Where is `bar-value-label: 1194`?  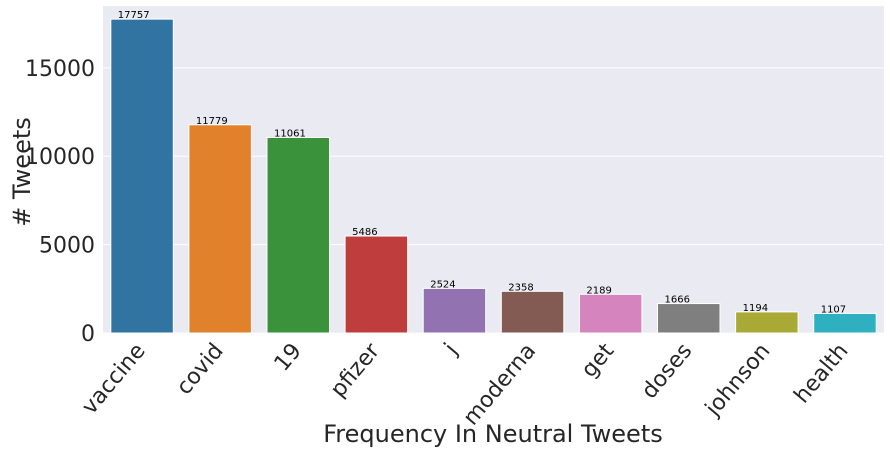 bar-value-label: 1194 is located at coordinates (755, 308).